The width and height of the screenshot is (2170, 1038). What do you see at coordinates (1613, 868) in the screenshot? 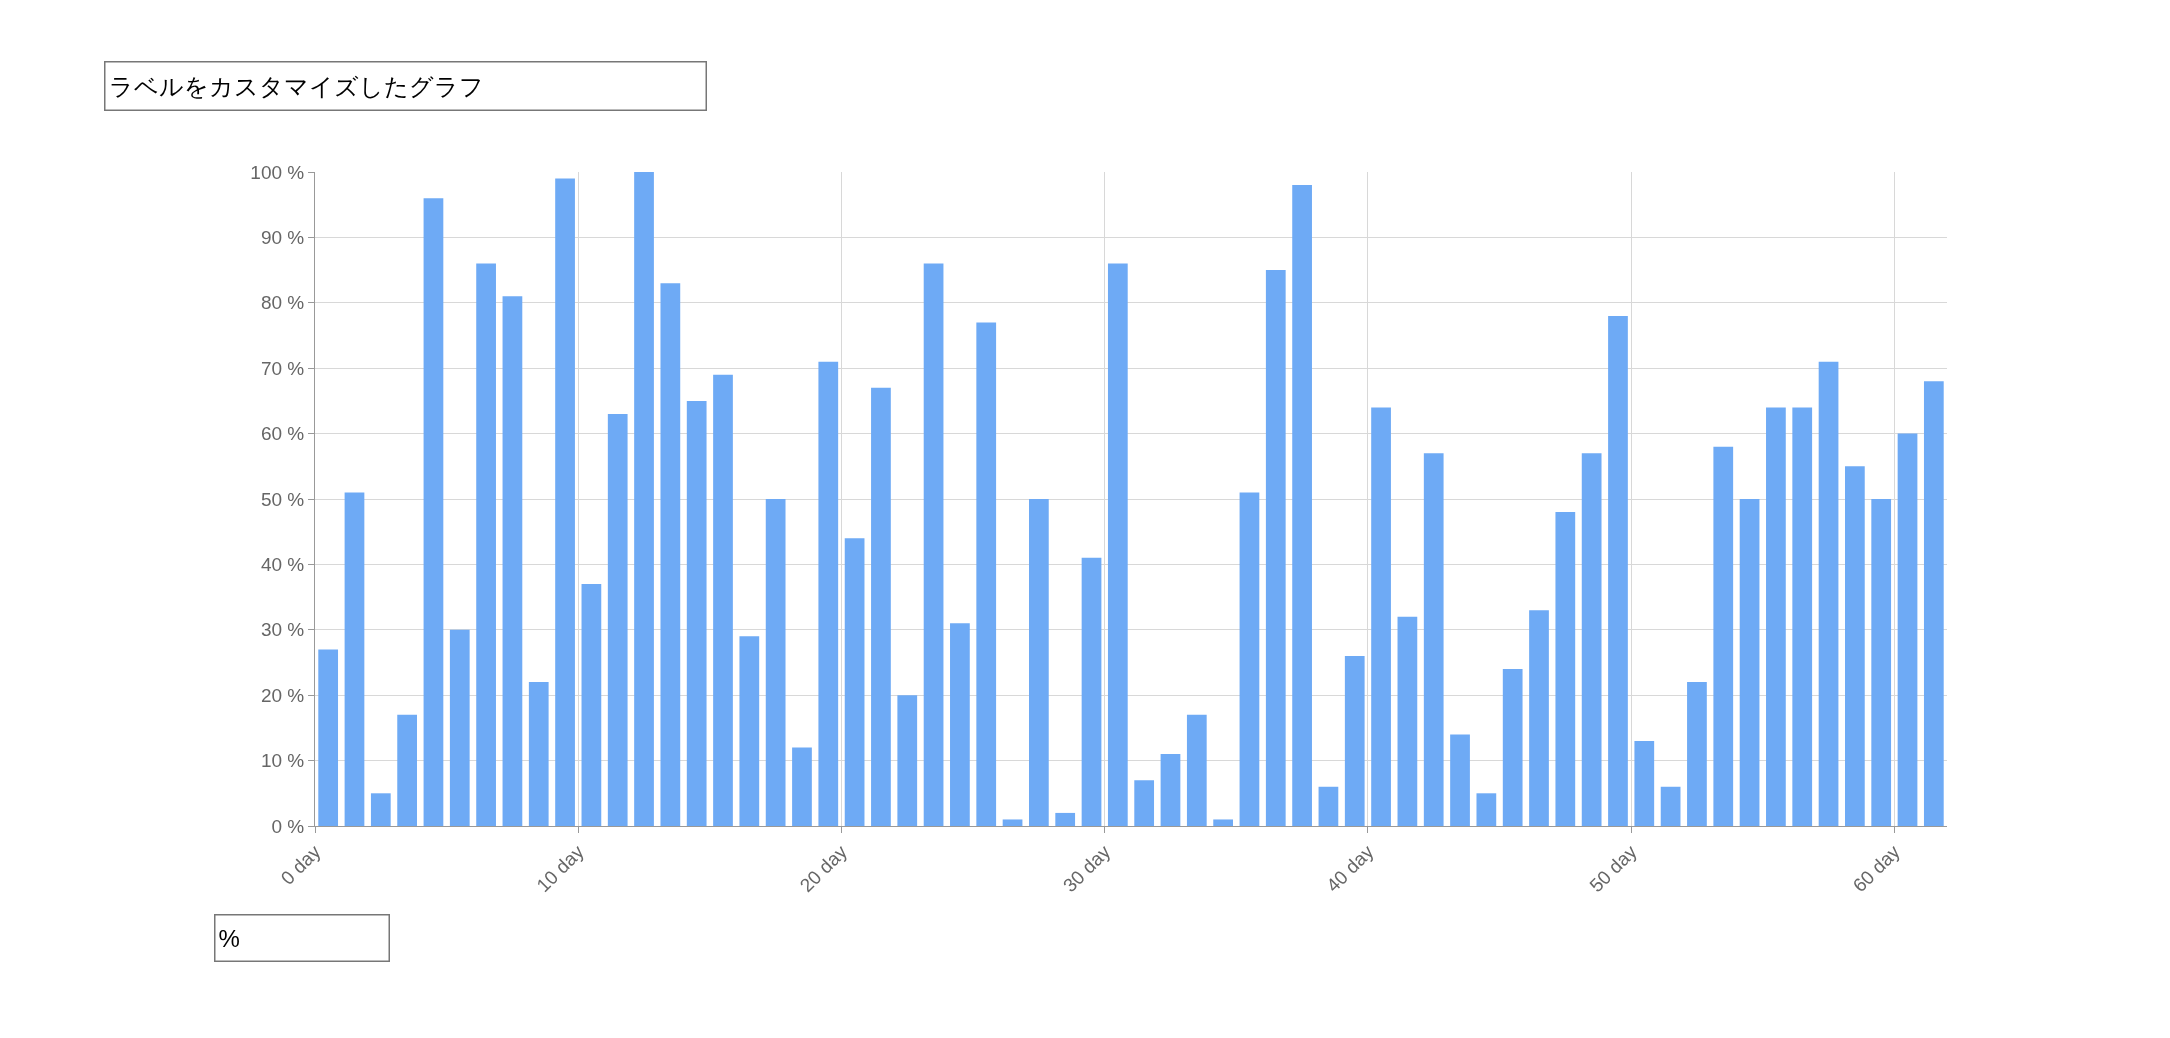
I see `x-tick-label: 50 day` at bounding box center [1613, 868].